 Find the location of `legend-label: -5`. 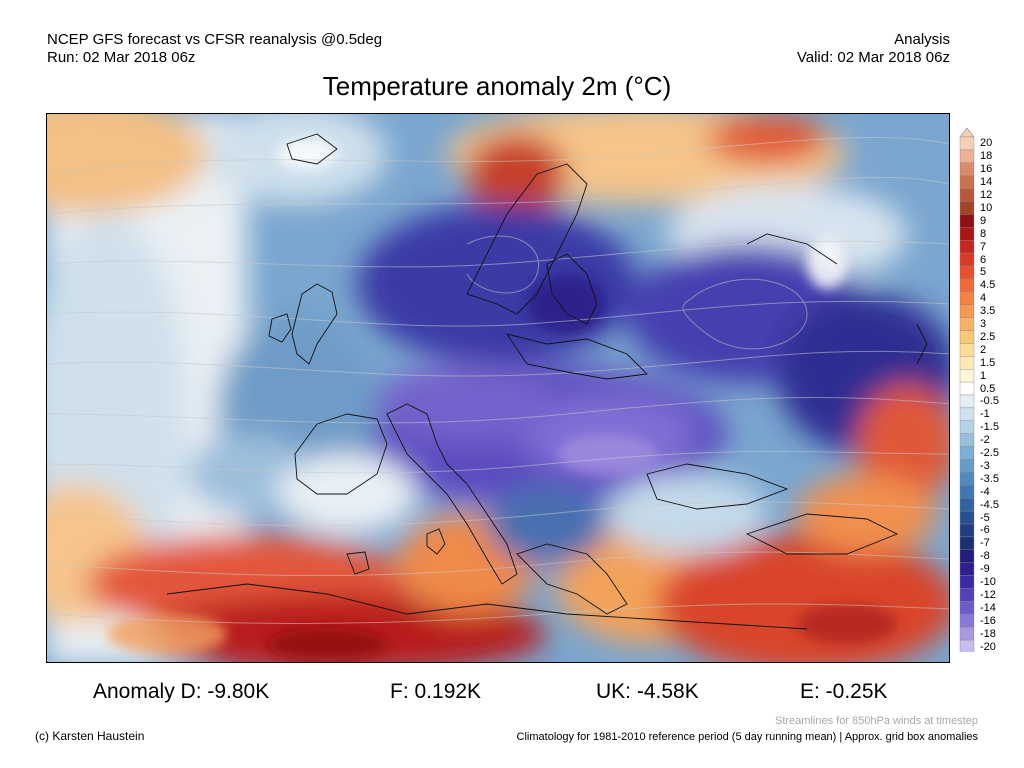

legend-label: -5 is located at coordinates (985, 517).